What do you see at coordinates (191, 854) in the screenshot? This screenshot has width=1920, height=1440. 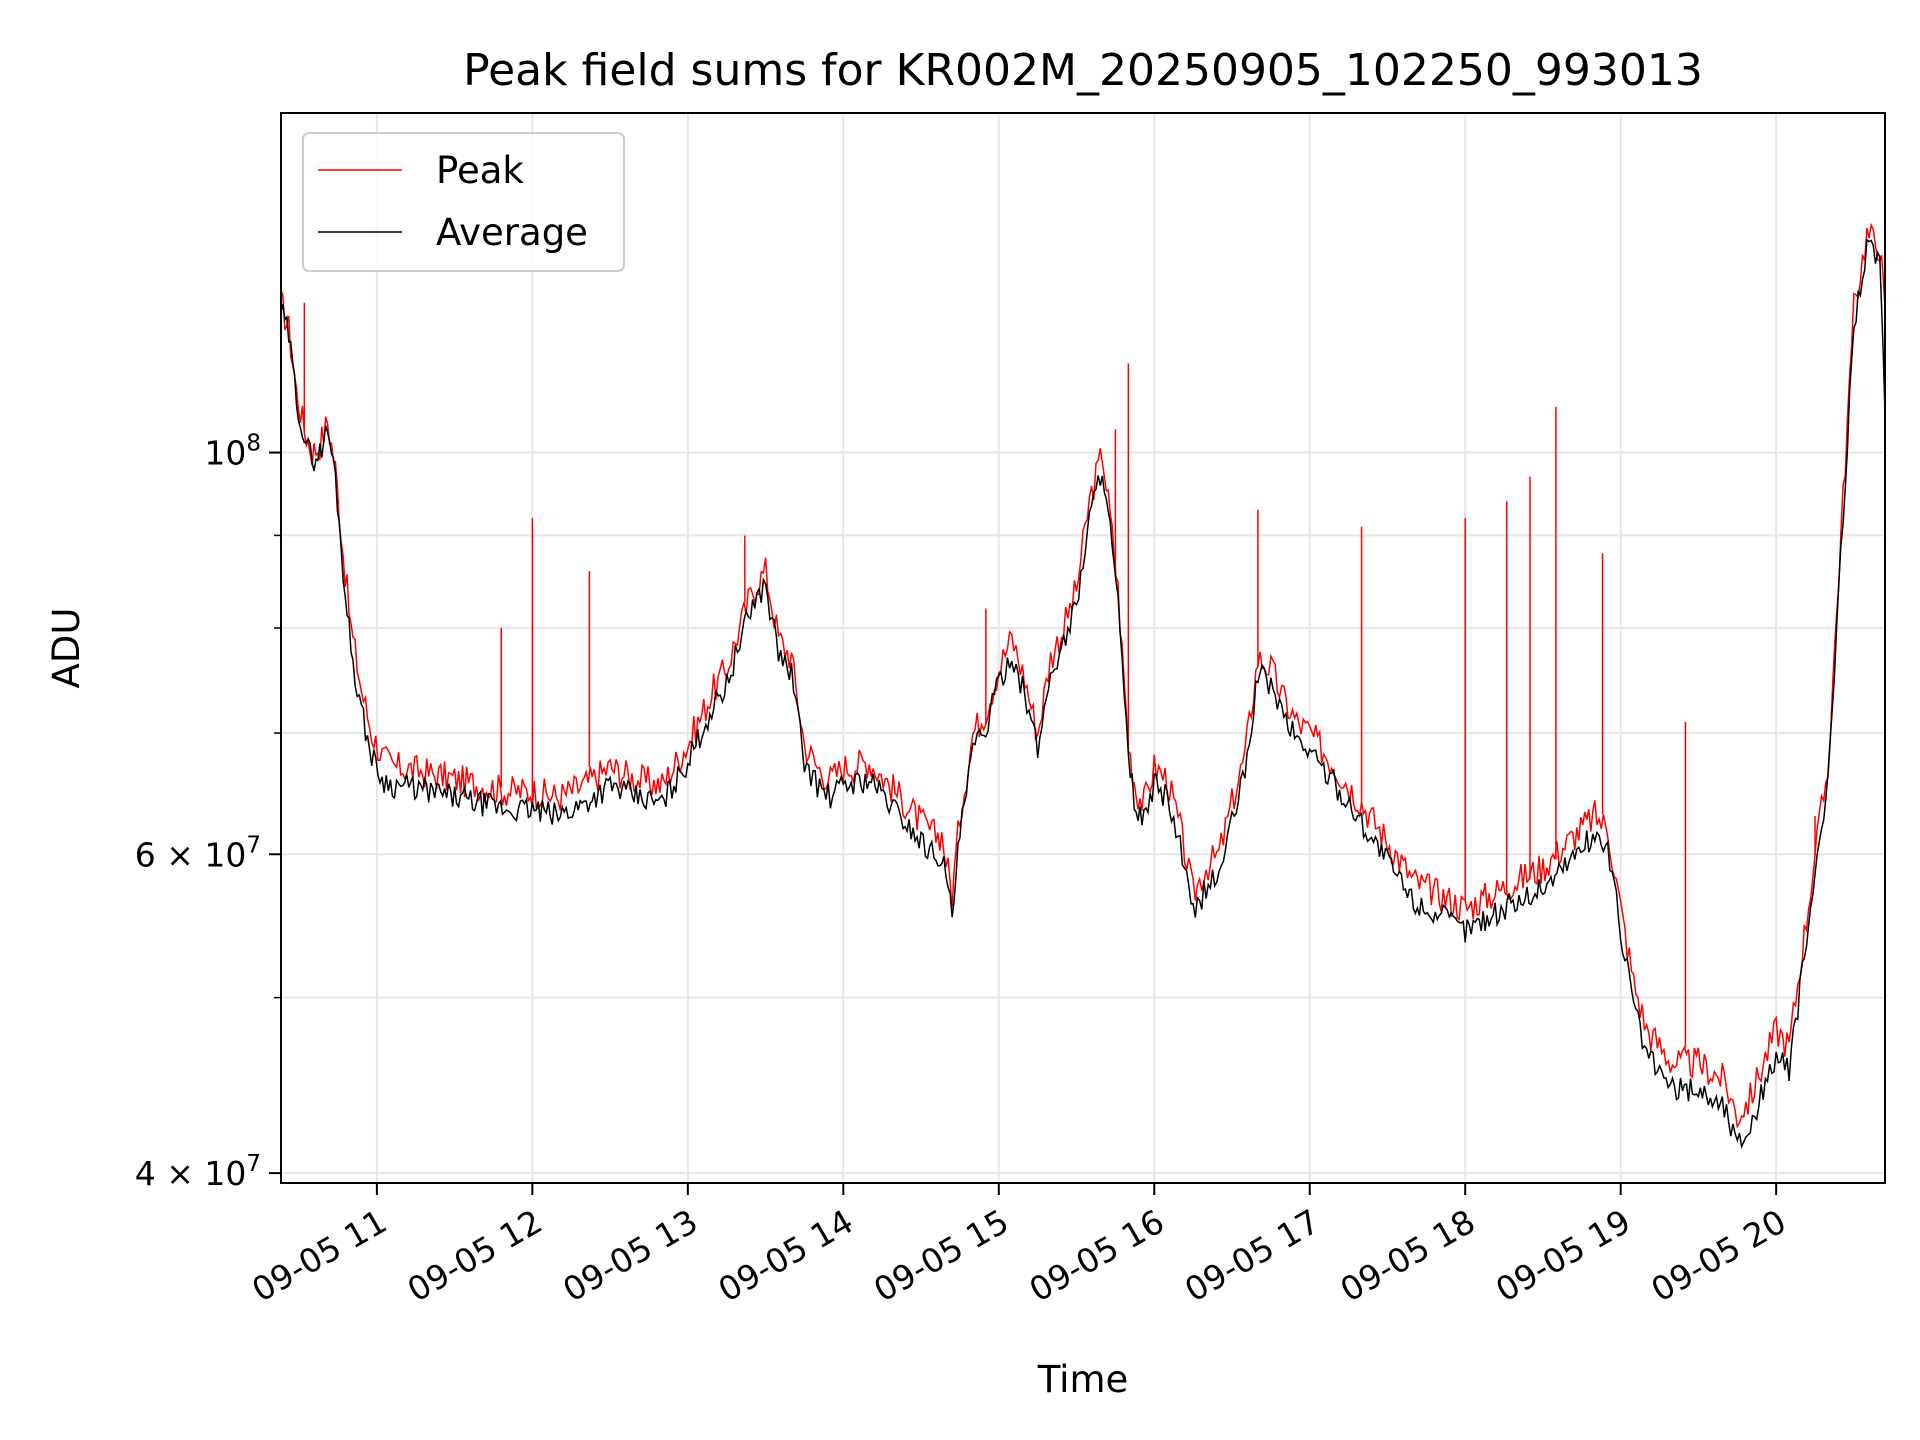 I see `y-tick-label-base: 6 × 10` at bounding box center [191, 854].